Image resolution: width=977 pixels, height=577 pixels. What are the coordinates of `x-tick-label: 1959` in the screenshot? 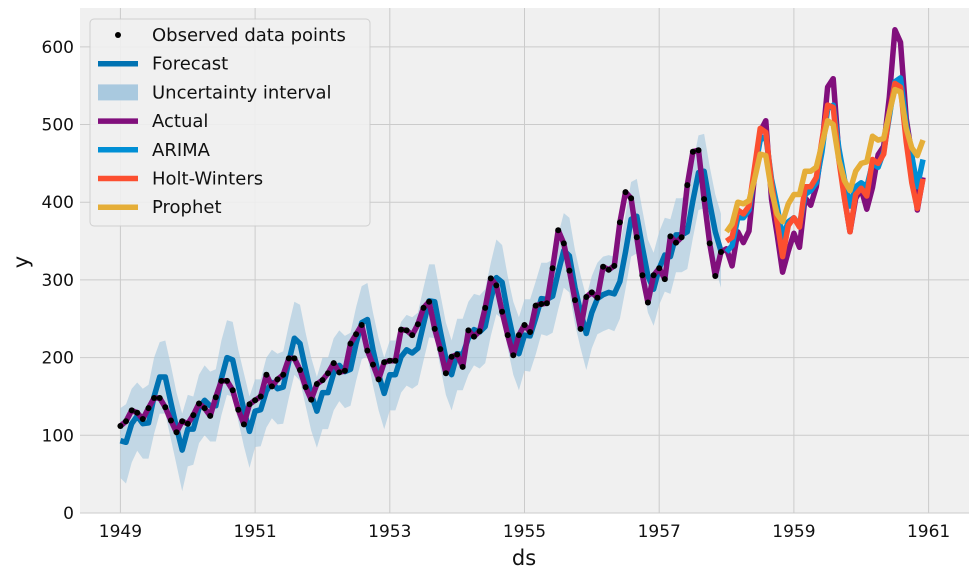 It's located at (793, 532).